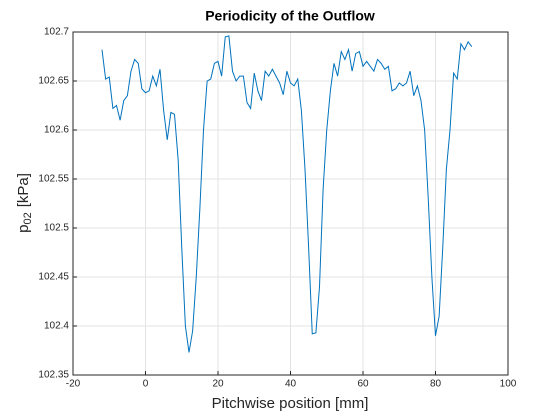  Describe the element at coordinates (56, 32) in the screenshot. I see `y-tick-label: 102.7` at that location.